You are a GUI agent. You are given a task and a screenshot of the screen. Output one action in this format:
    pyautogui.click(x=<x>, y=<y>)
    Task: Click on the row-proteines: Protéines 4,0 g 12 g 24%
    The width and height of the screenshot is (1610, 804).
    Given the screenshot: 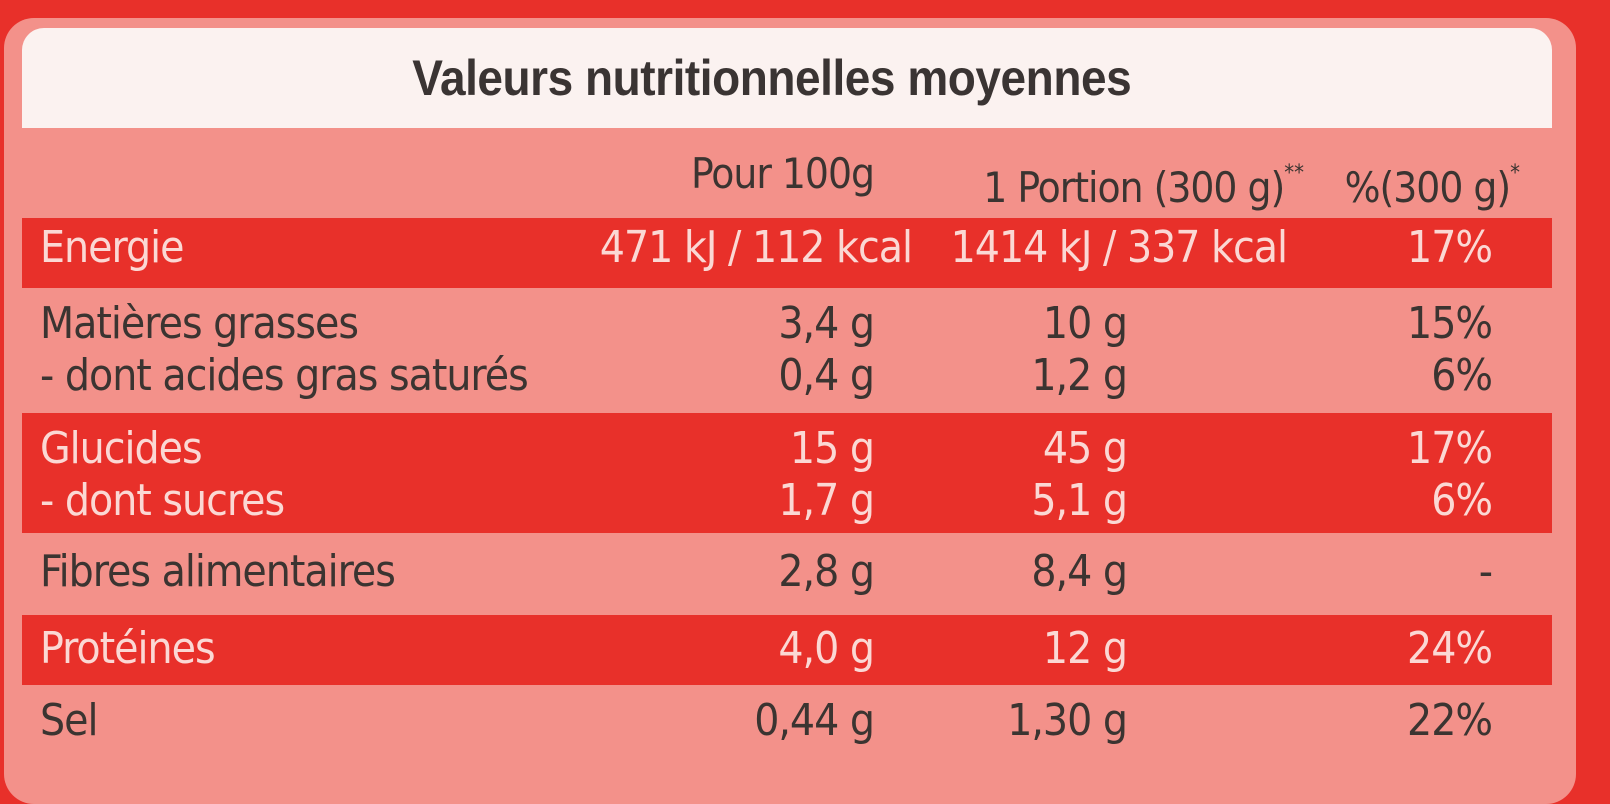 What is the action you would take?
    pyautogui.click(x=787, y=650)
    